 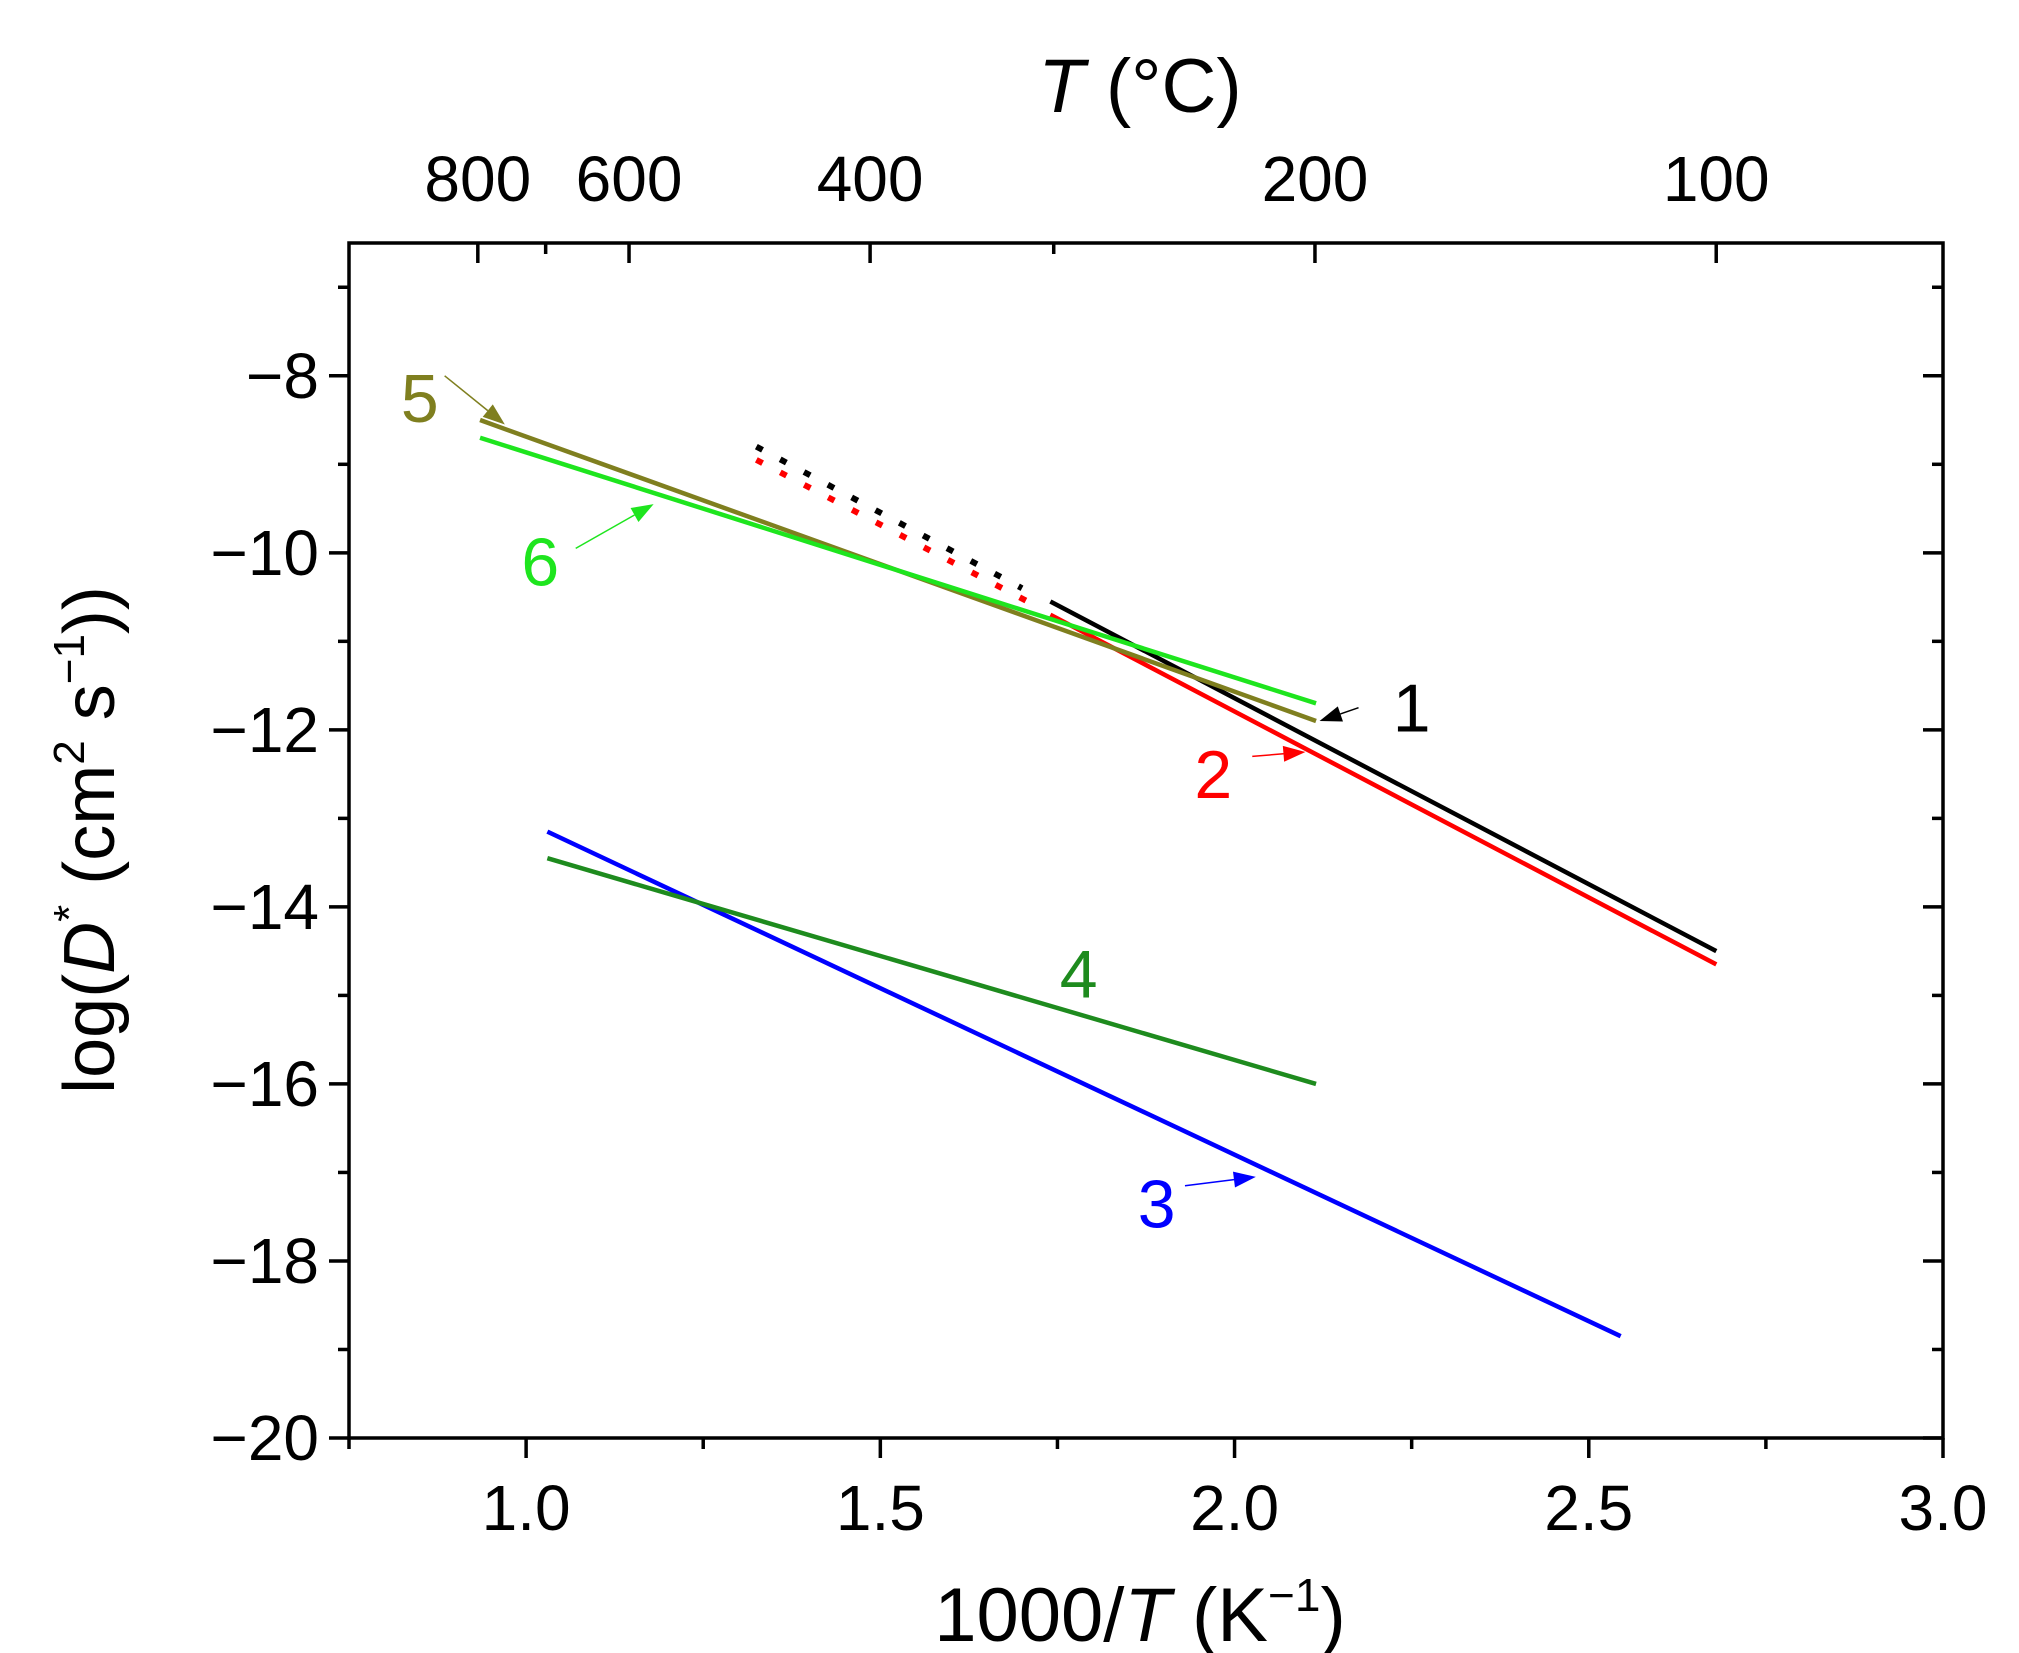 I want to click on x-tick-label: 2.5, so click(x=1588, y=1508).